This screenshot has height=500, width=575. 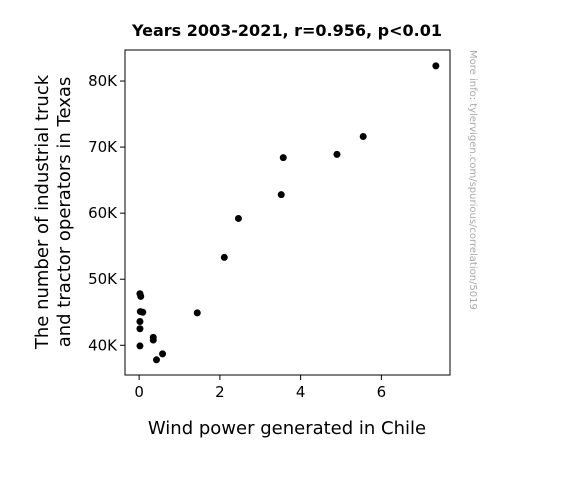 I want to click on x-axis-label: Wind power generated in Chile, so click(x=287, y=428).